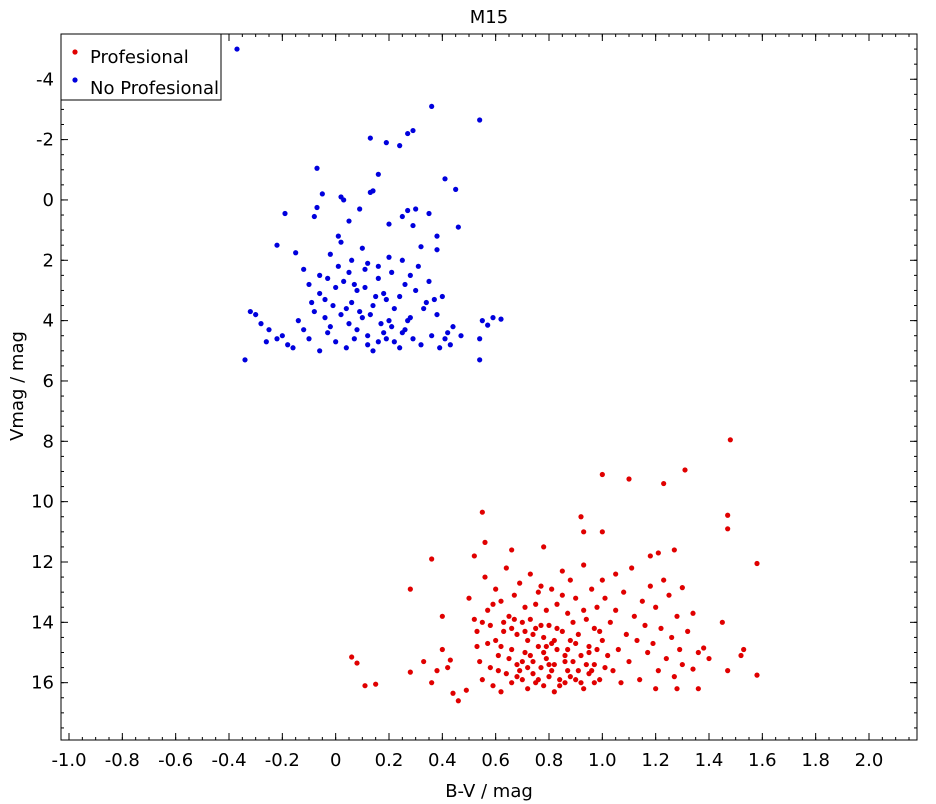  What do you see at coordinates (48, 381) in the screenshot?
I see `y-tick-label: 6` at bounding box center [48, 381].